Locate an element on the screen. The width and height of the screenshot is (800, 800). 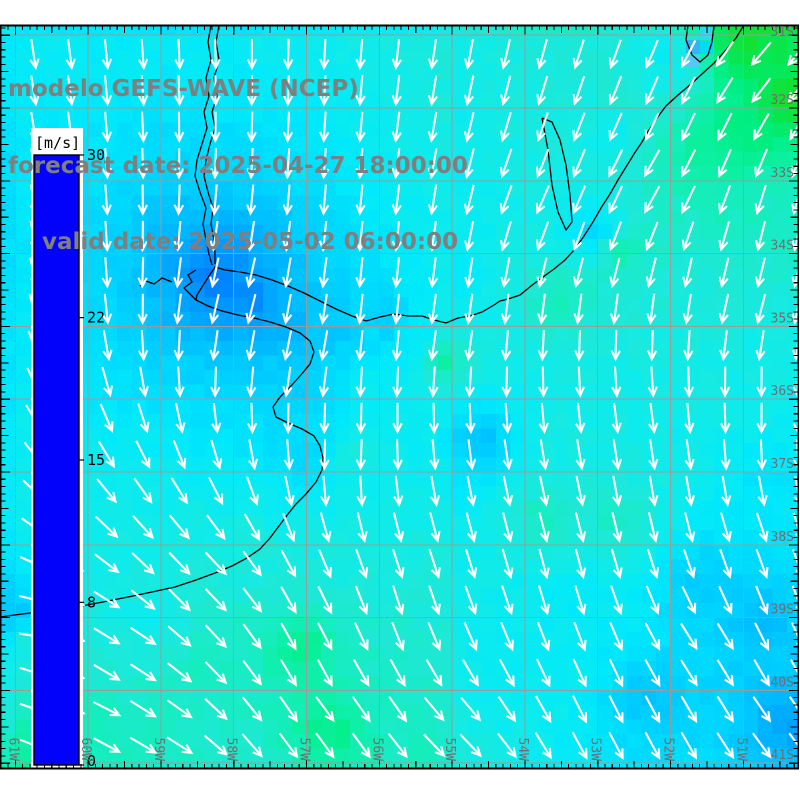
forecast-date: forecast date: 2025-04-27 18:00:00 is located at coordinates (238, 165).